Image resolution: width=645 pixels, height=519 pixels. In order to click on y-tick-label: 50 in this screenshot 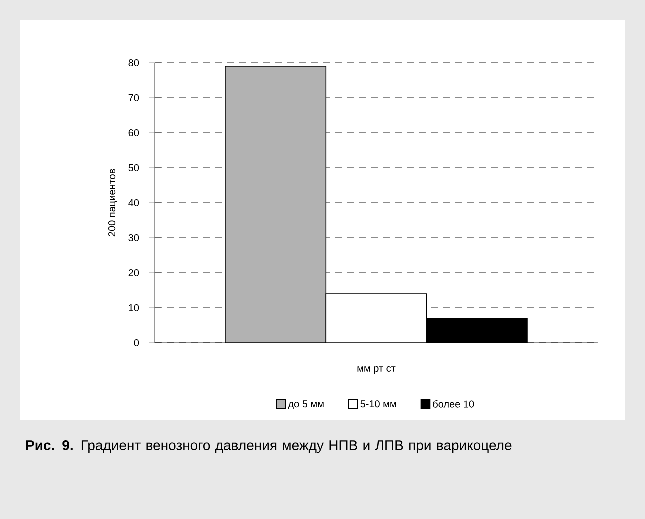, I will do `click(134, 168)`.